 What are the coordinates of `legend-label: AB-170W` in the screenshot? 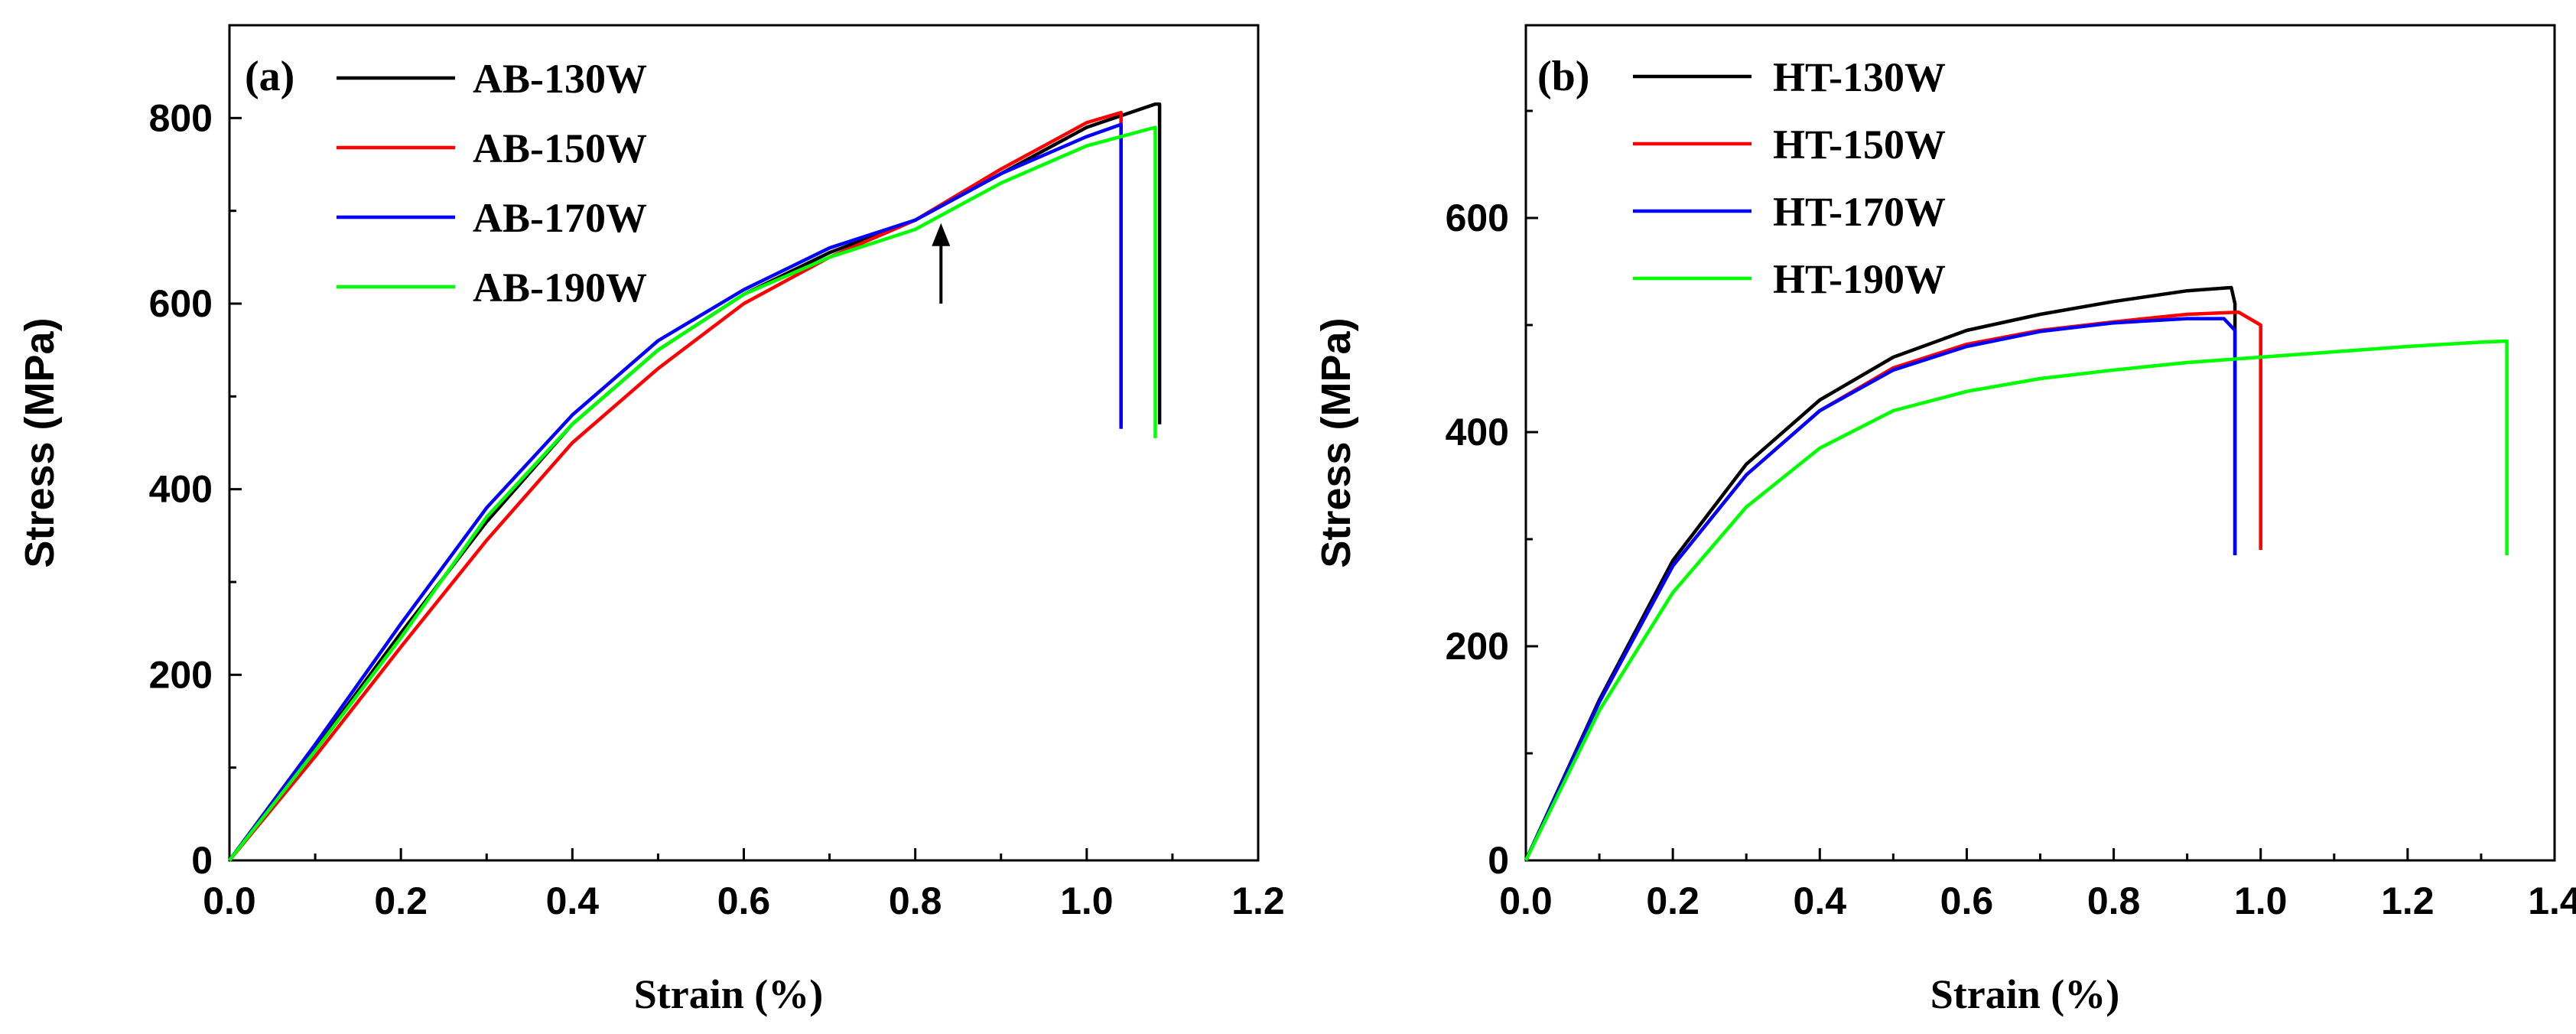 It's located at (560, 218).